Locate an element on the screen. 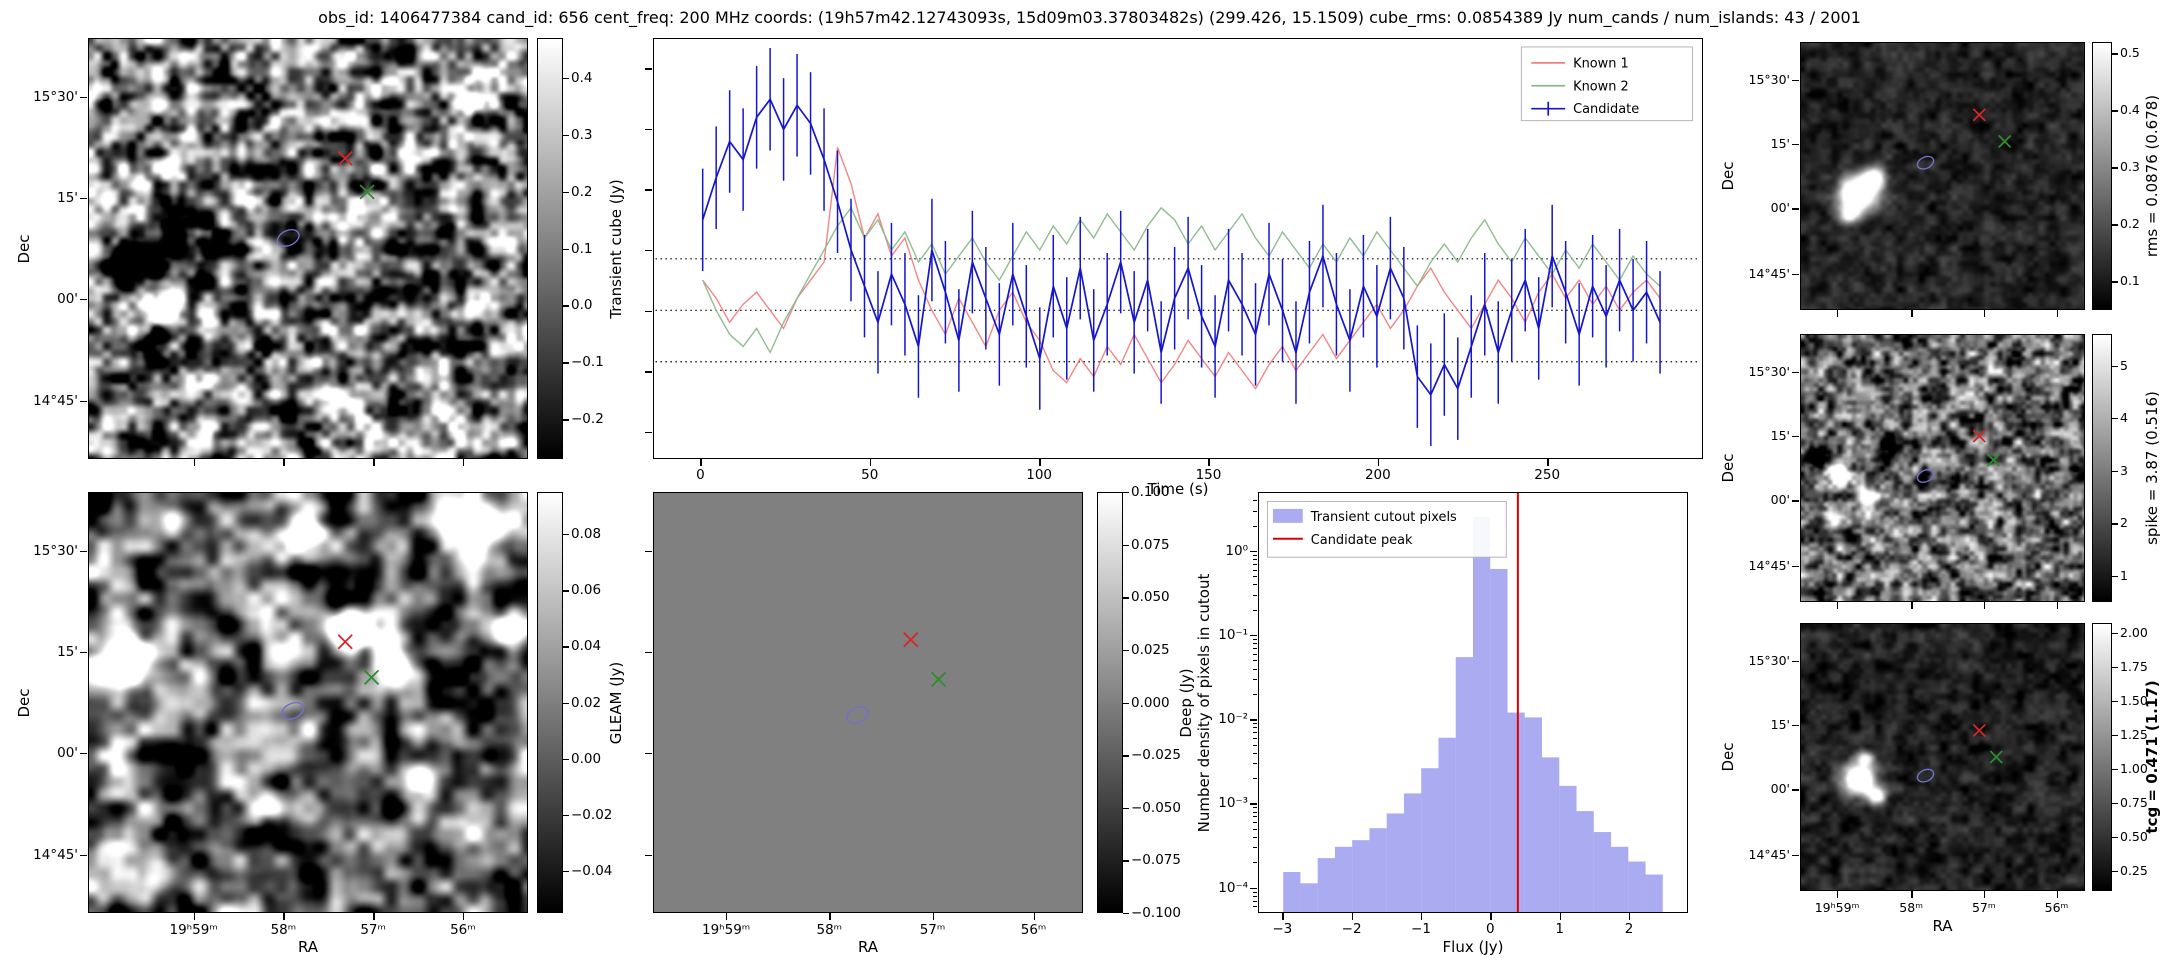 Image resolution: width=2179 pixels, height=960 pixels. rms-markers-overlay is located at coordinates (1964, 139).